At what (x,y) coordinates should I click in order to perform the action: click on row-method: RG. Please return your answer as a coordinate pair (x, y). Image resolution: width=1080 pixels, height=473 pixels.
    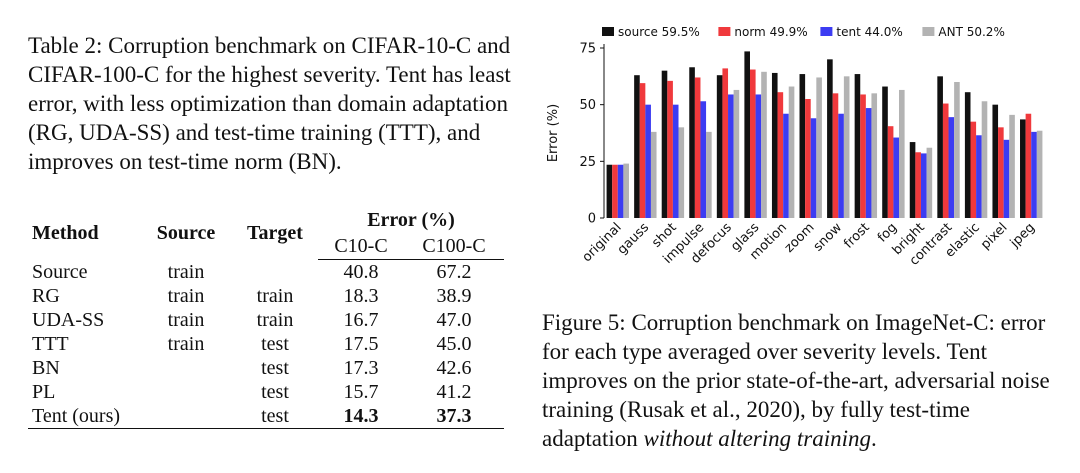
    Looking at the image, I should click on (46, 296).